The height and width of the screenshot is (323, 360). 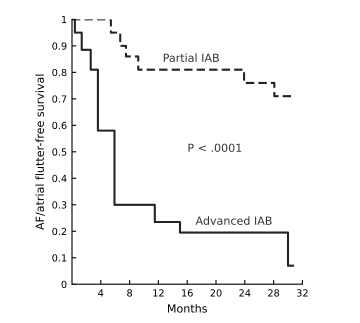 What do you see at coordinates (59, 232) in the screenshot?
I see `y-tick-label: 0.2` at bounding box center [59, 232].